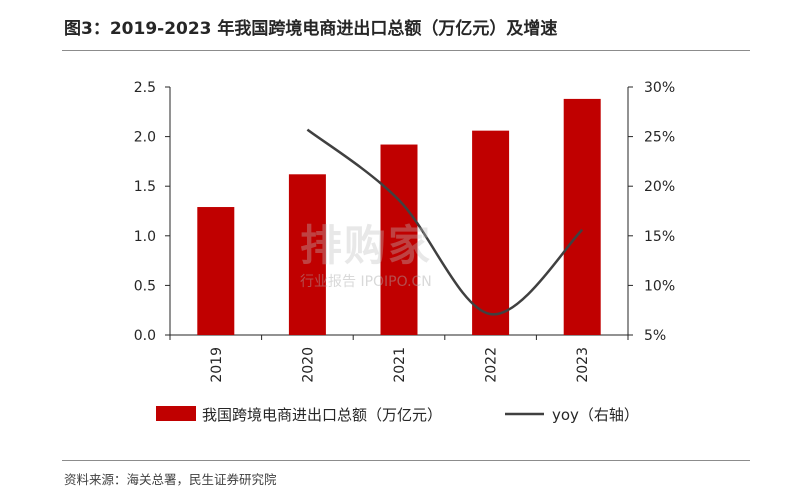 The width and height of the screenshot is (808, 500). Describe the element at coordinates (145, 237) in the screenshot. I see `y-left-tick-label: 1.0` at that location.